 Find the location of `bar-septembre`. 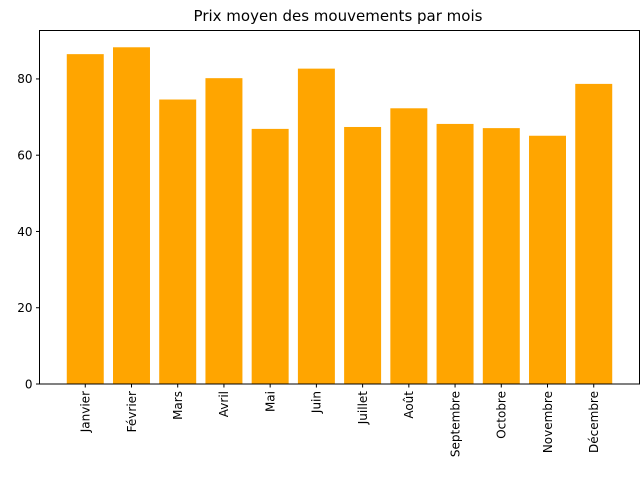

bar-septembre is located at coordinates (455, 254).